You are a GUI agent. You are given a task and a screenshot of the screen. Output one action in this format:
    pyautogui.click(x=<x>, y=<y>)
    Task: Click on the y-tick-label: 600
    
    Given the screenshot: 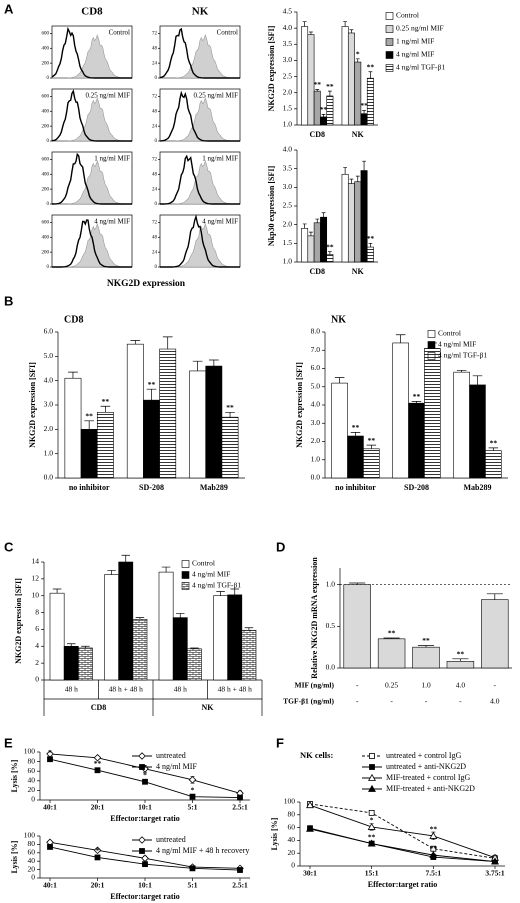 What is the action you would take?
    pyautogui.click(x=46, y=97)
    